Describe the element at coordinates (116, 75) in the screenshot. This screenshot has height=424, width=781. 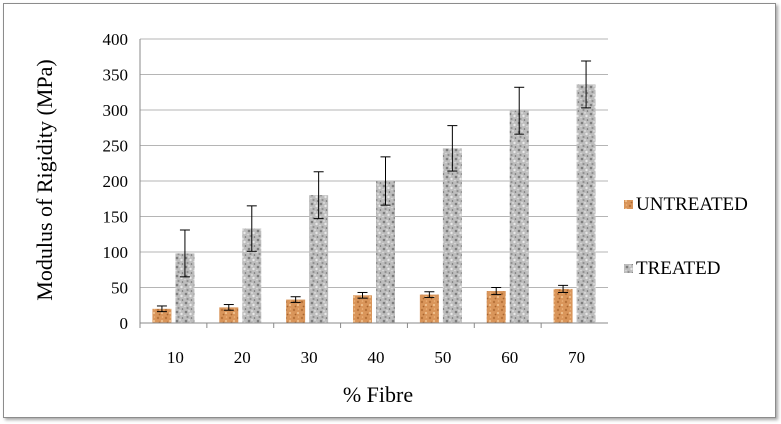
I see `y-tick-label-350: 350` at that location.